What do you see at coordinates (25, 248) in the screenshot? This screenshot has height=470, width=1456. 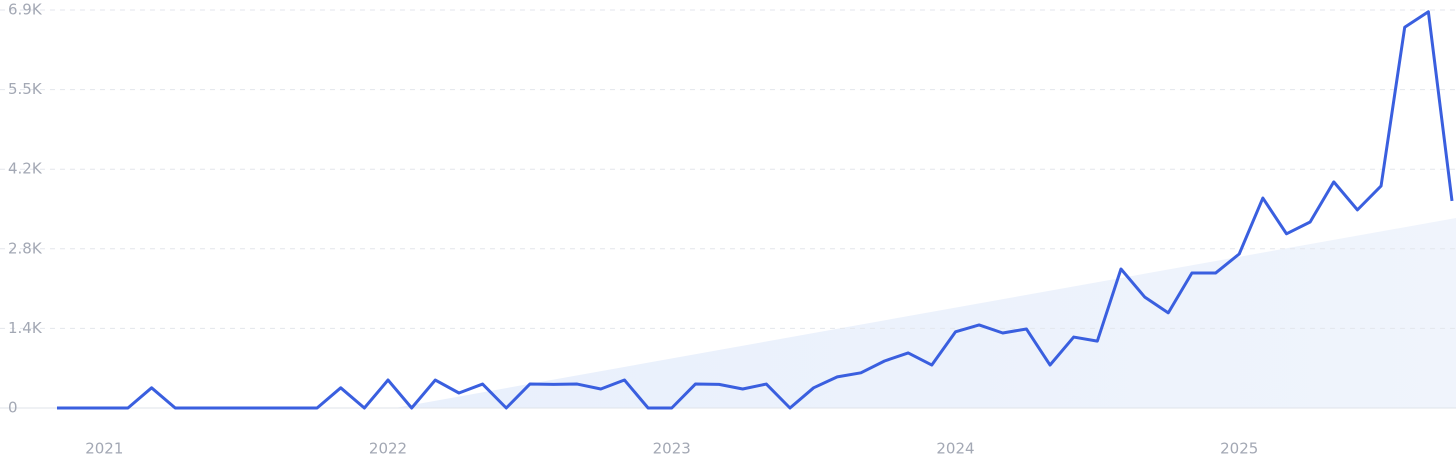 I see `y-tick-label: 2.8K` at bounding box center [25, 248].